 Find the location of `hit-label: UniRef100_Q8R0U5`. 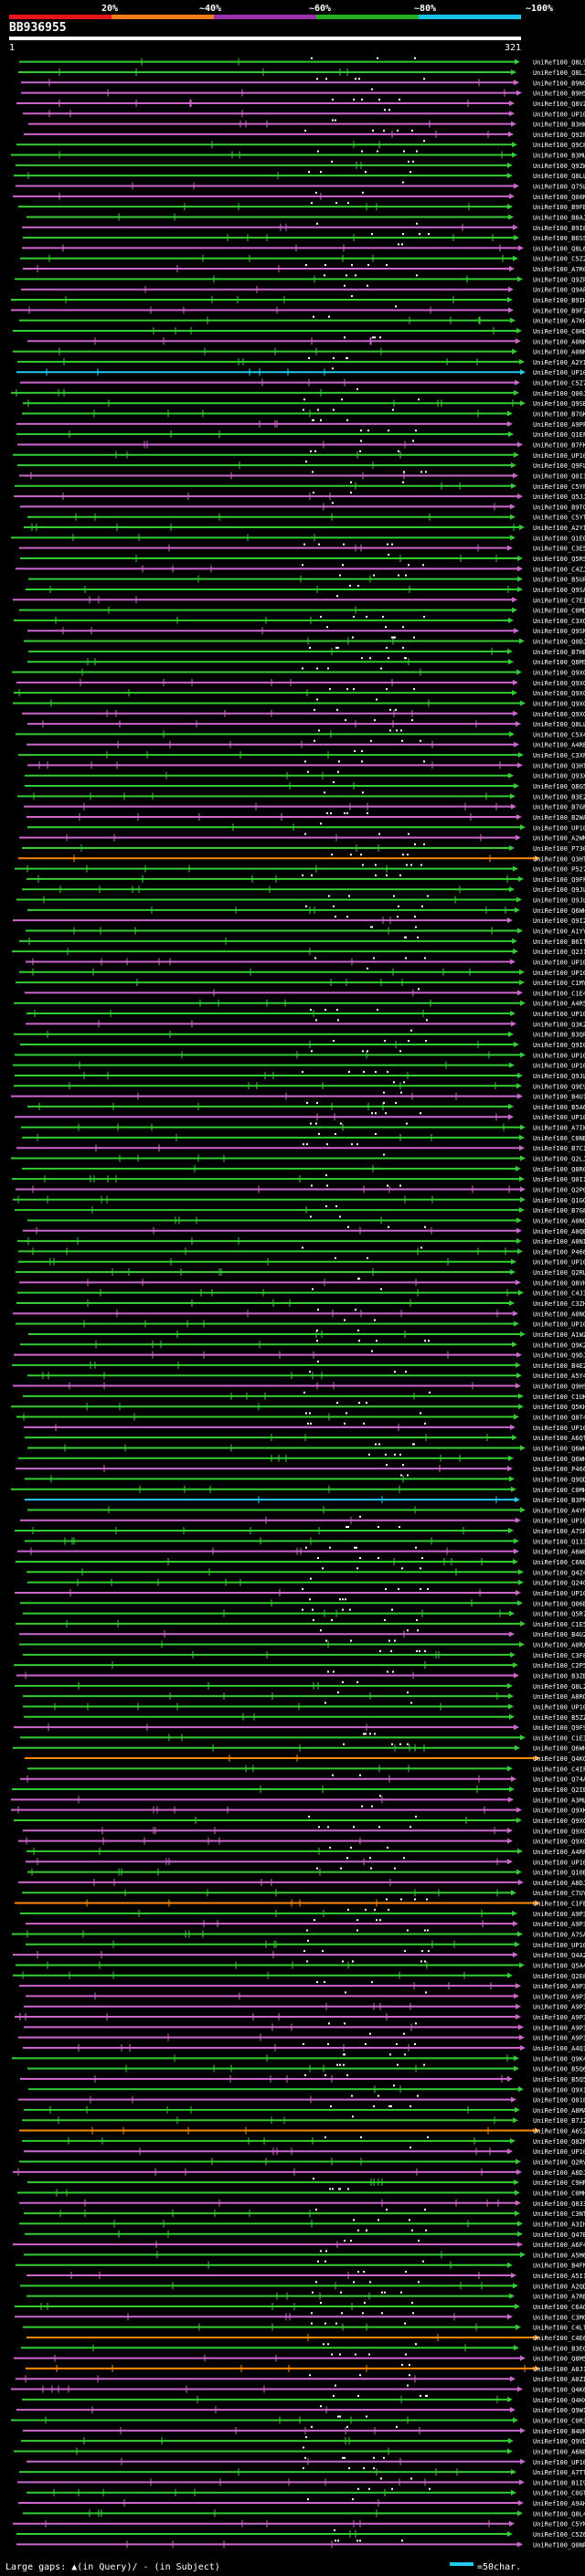

hit-label: UniRef100_Q8R0U5 is located at coordinates (559, 1169).